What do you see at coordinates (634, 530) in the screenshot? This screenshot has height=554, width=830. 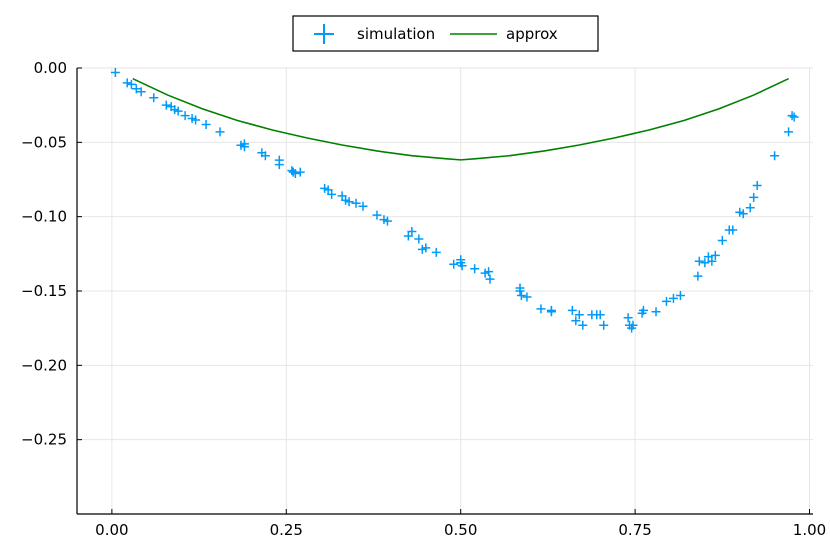 I see `x-tick-label: 0.75` at bounding box center [634, 530].